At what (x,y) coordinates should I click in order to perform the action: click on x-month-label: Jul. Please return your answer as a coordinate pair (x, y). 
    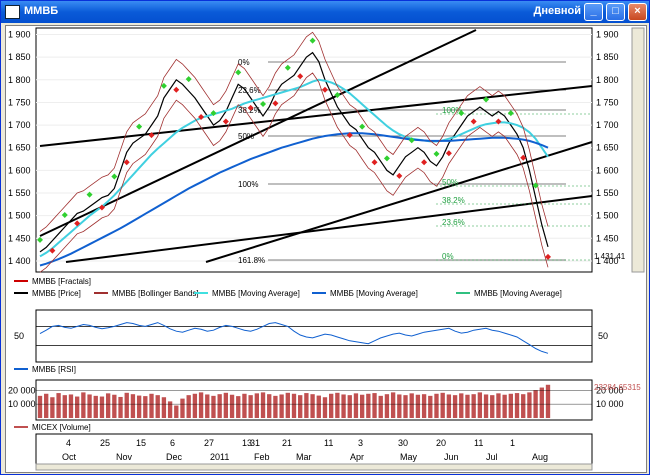
    Looking at the image, I should click on (492, 457).